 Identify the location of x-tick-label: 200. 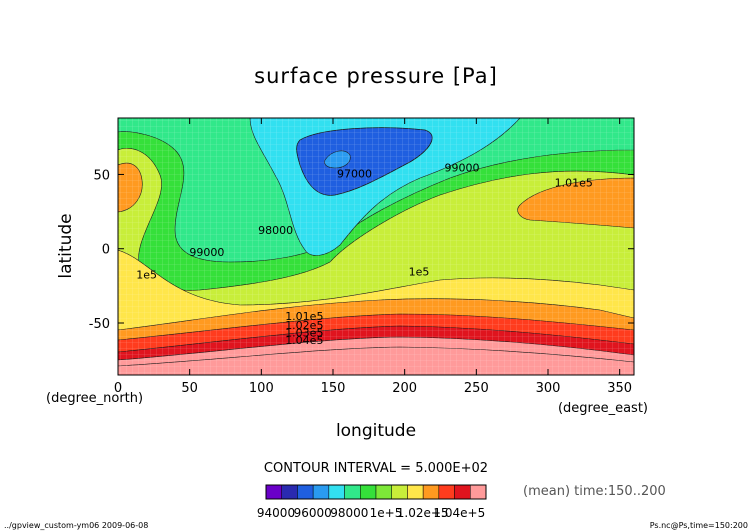
(404, 388).